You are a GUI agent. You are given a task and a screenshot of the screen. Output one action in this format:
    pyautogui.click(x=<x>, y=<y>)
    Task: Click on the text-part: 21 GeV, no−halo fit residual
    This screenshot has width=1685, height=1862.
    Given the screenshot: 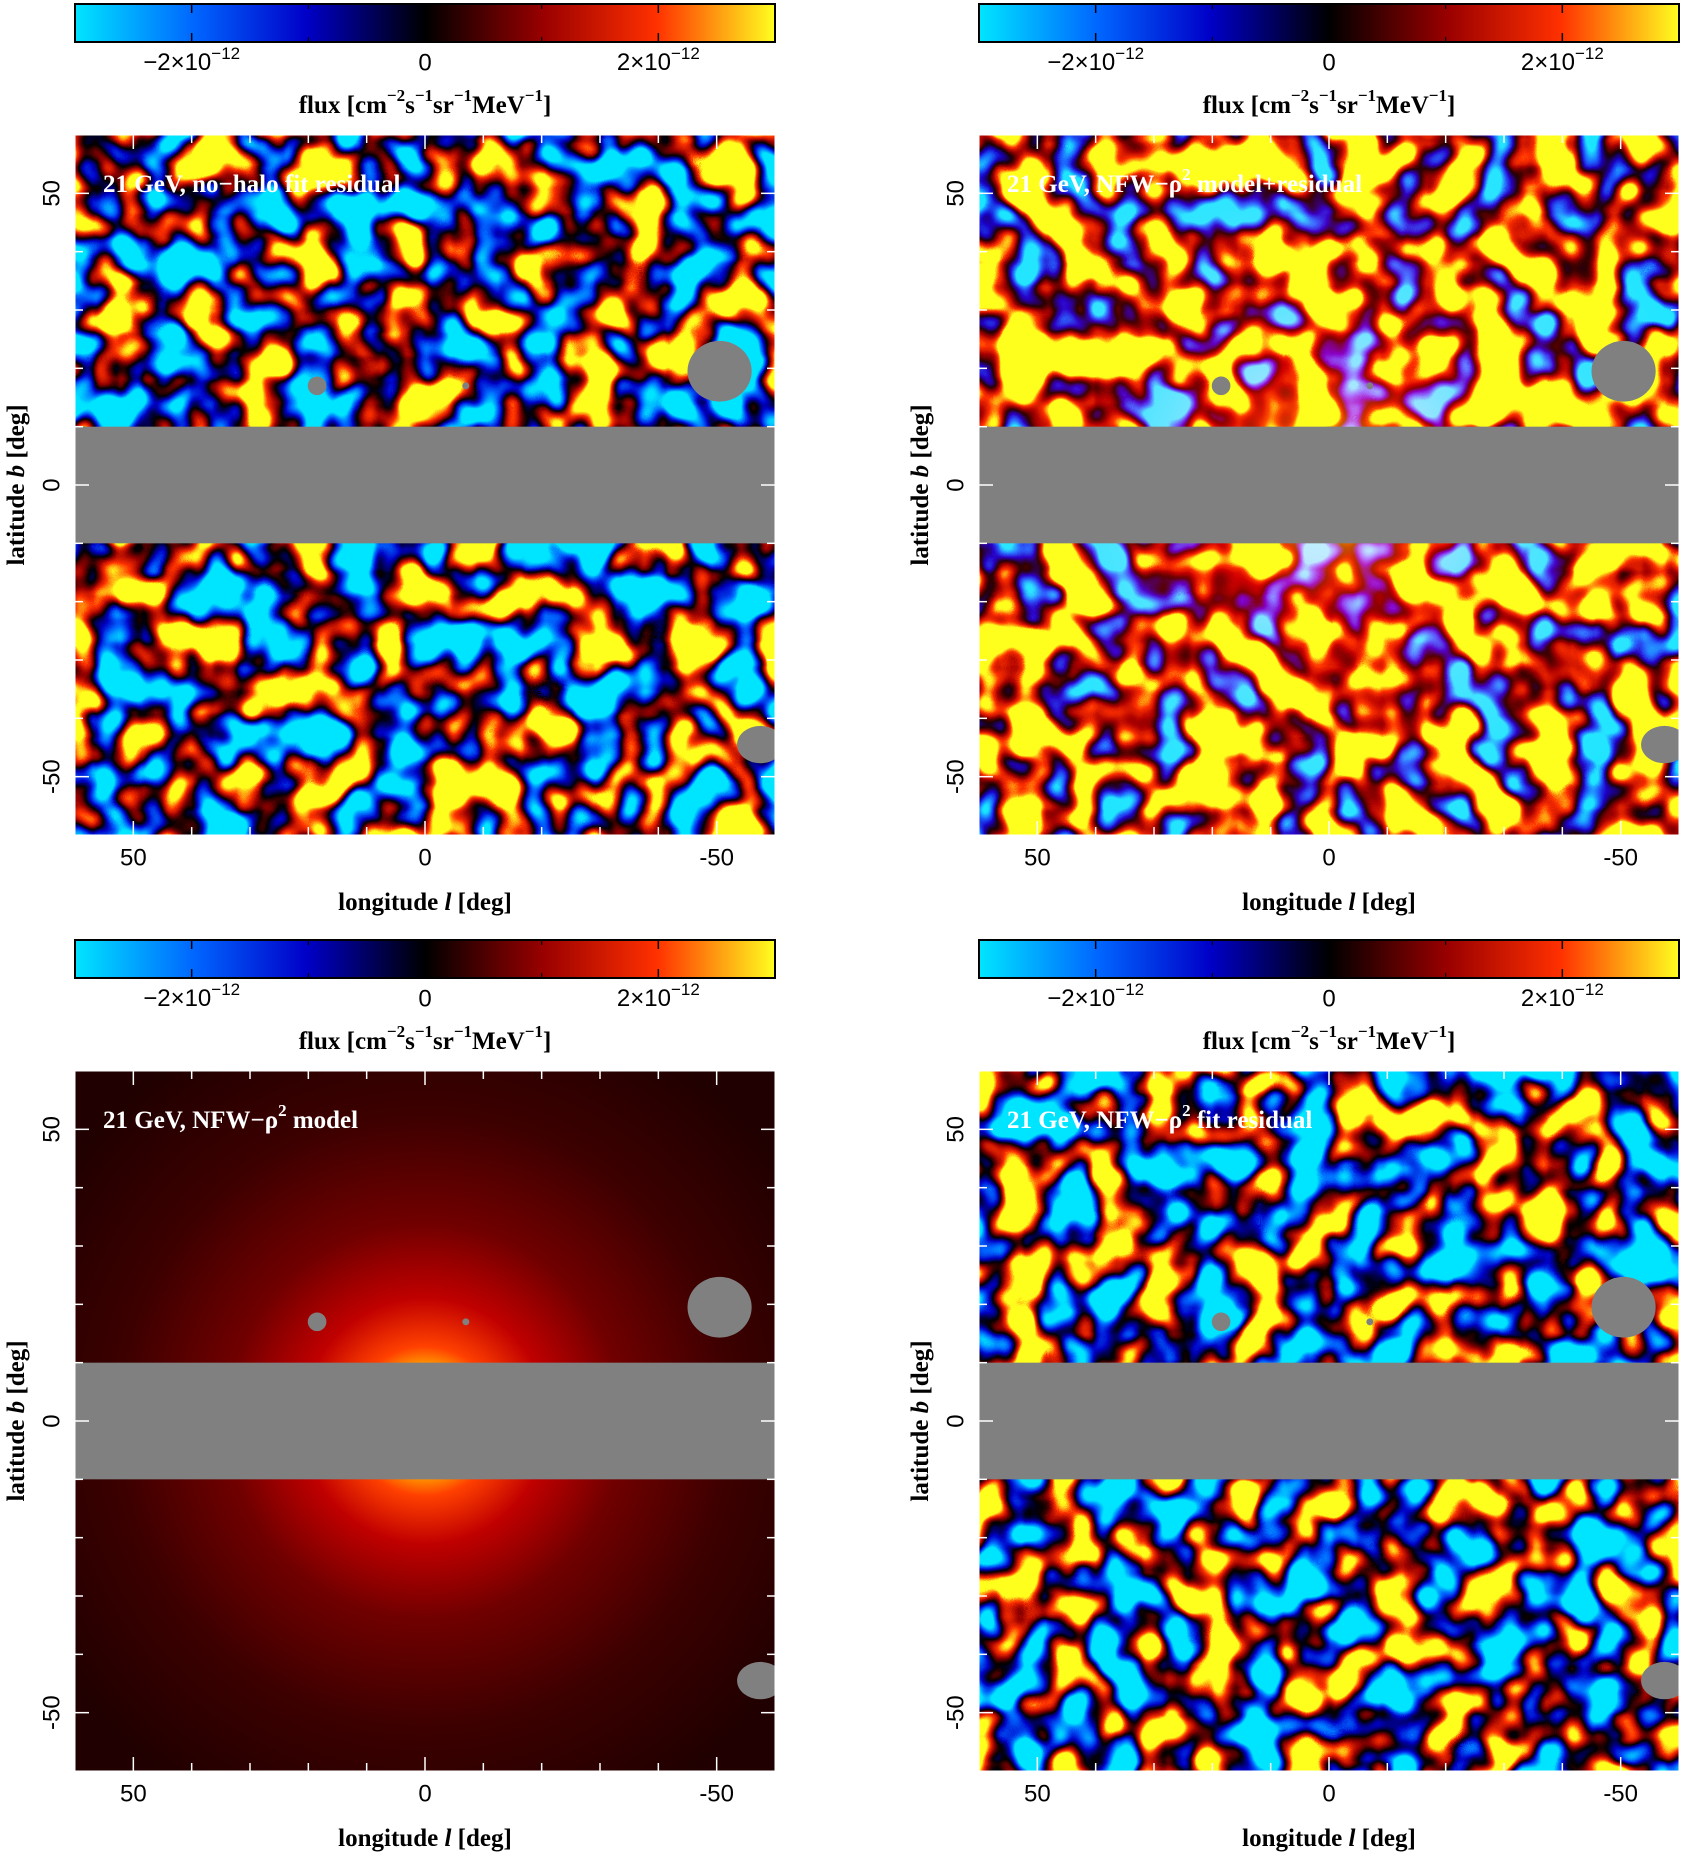 What is the action you would take?
    pyautogui.click(x=251, y=184)
    